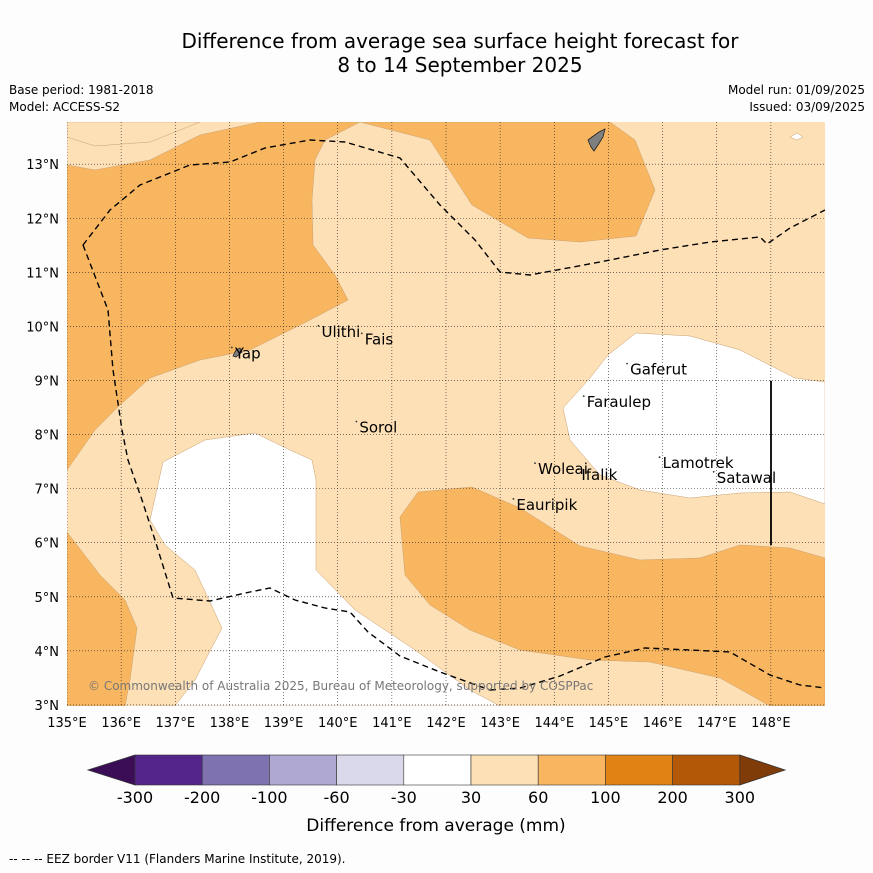  I want to click on band-60-100-northwest, so click(214, 296).